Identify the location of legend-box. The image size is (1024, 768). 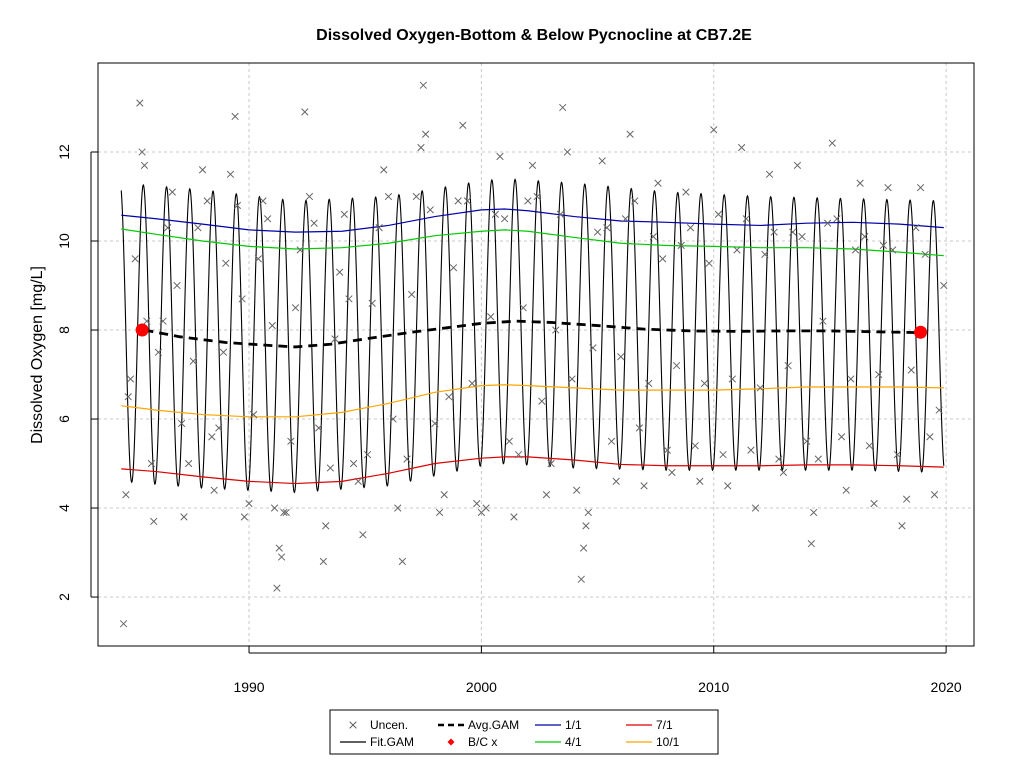
(524, 732).